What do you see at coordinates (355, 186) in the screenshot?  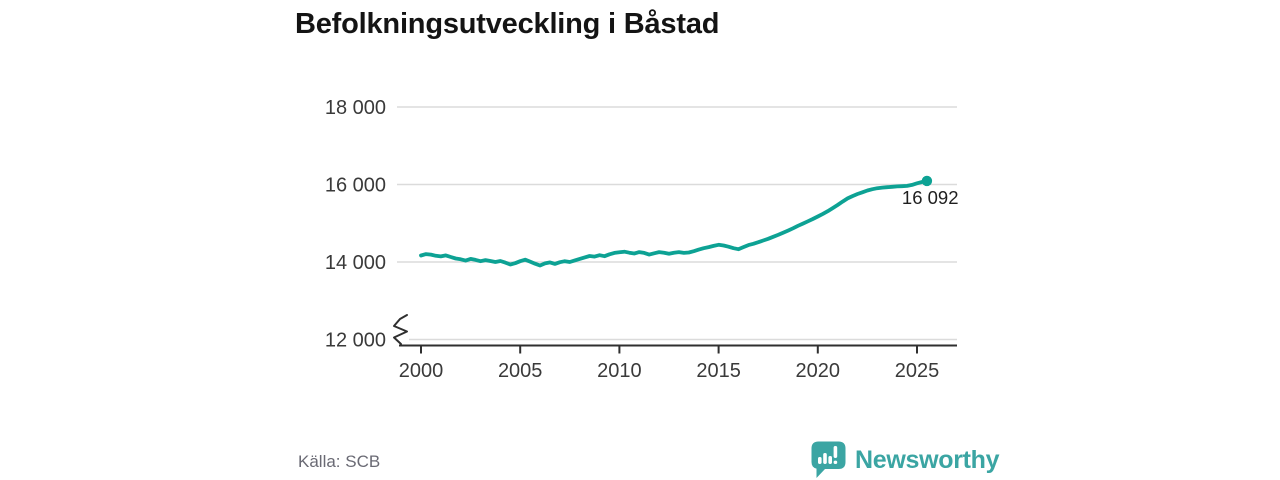 I see `y-tick-label: 16 000` at bounding box center [355, 186].